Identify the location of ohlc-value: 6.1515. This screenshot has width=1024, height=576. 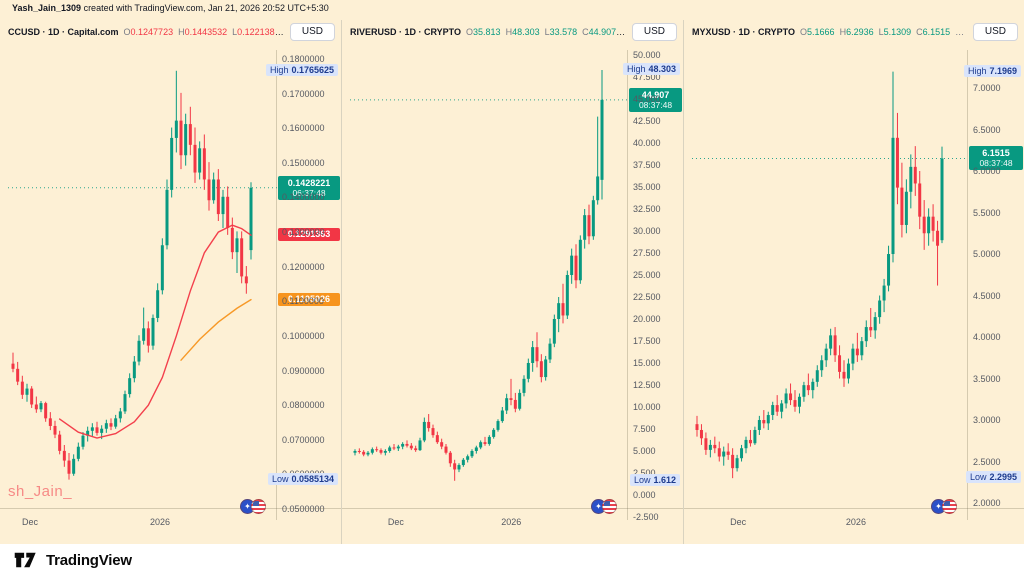
(936, 32).